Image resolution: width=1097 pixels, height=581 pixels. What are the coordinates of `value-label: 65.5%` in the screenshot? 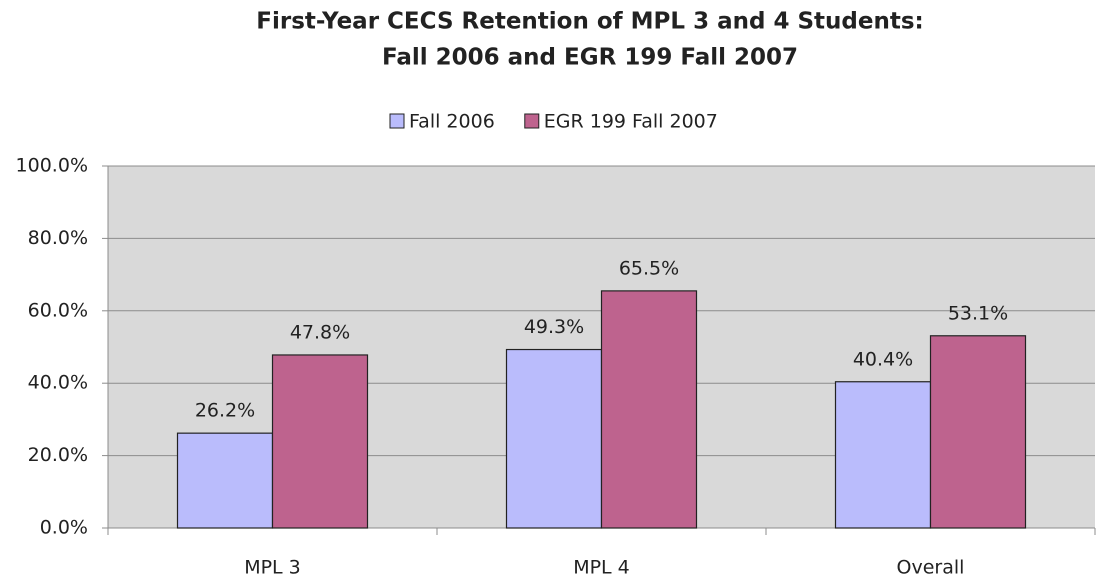 It's located at (649, 268).